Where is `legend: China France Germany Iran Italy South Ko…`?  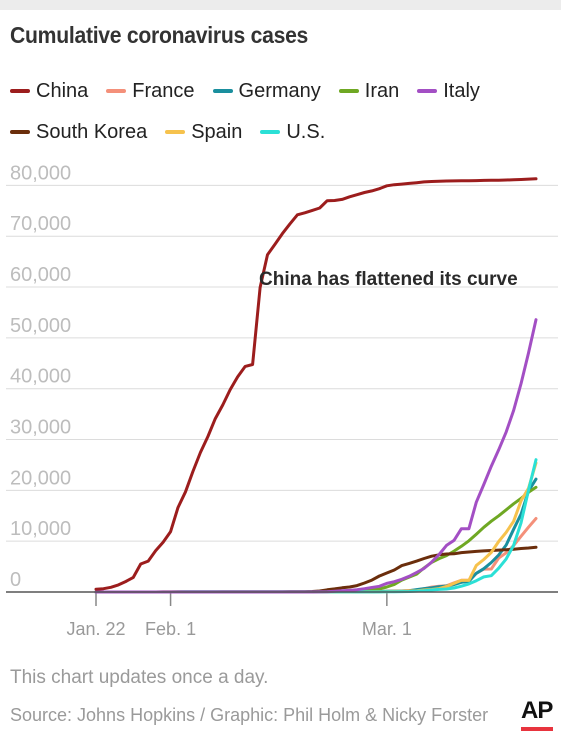
legend: China France Germany Iran Italy South Ko… is located at coordinates (282, 117).